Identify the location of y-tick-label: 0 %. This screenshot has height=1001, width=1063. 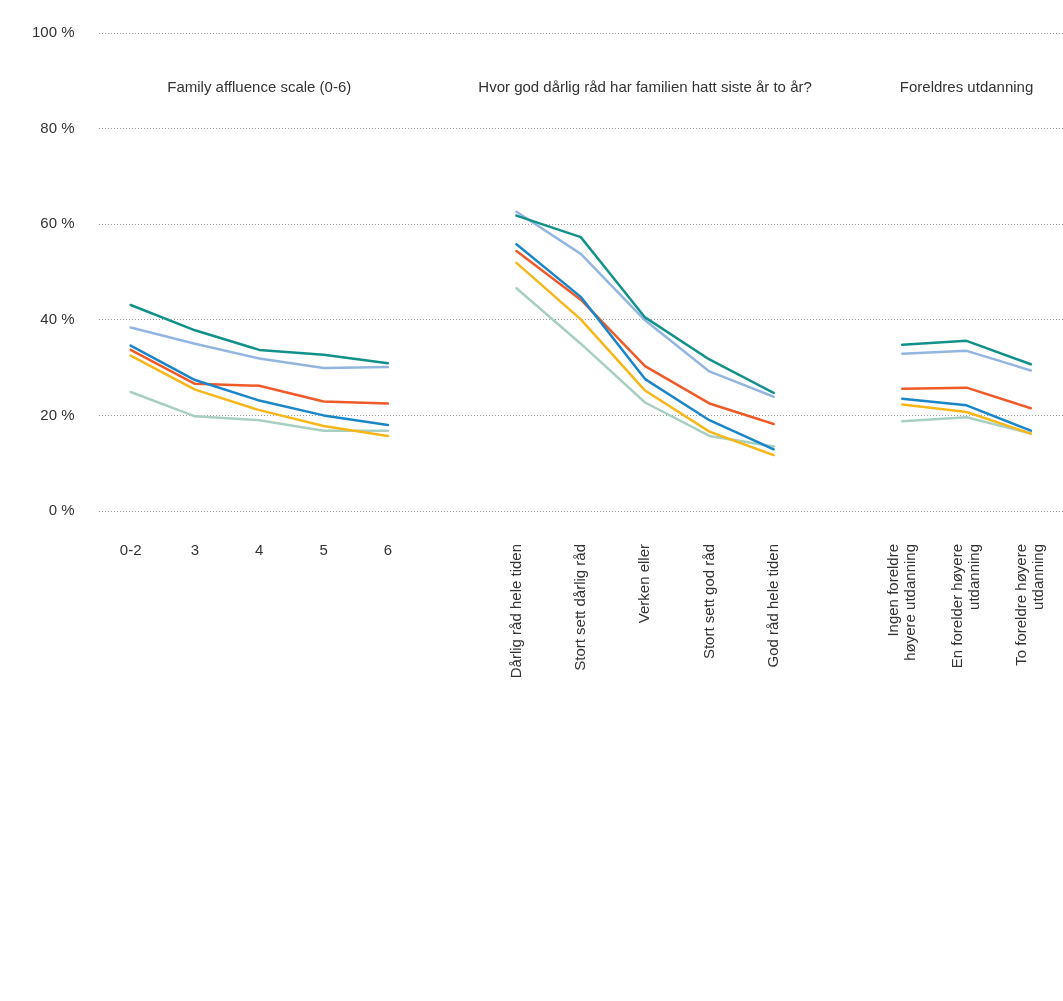
(61, 510).